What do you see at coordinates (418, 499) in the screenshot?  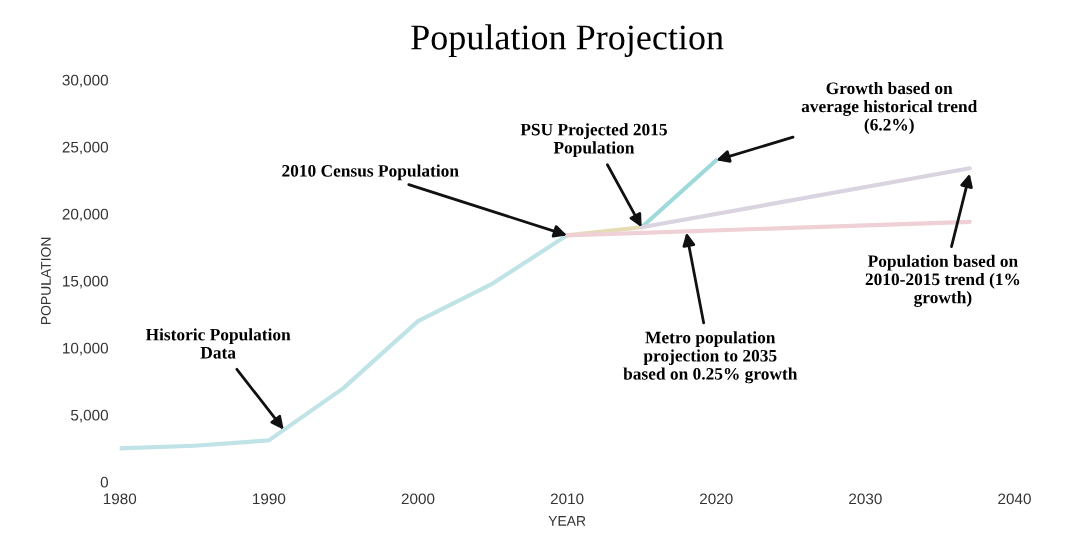 I see `x-tick-label: 2000` at bounding box center [418, 499].